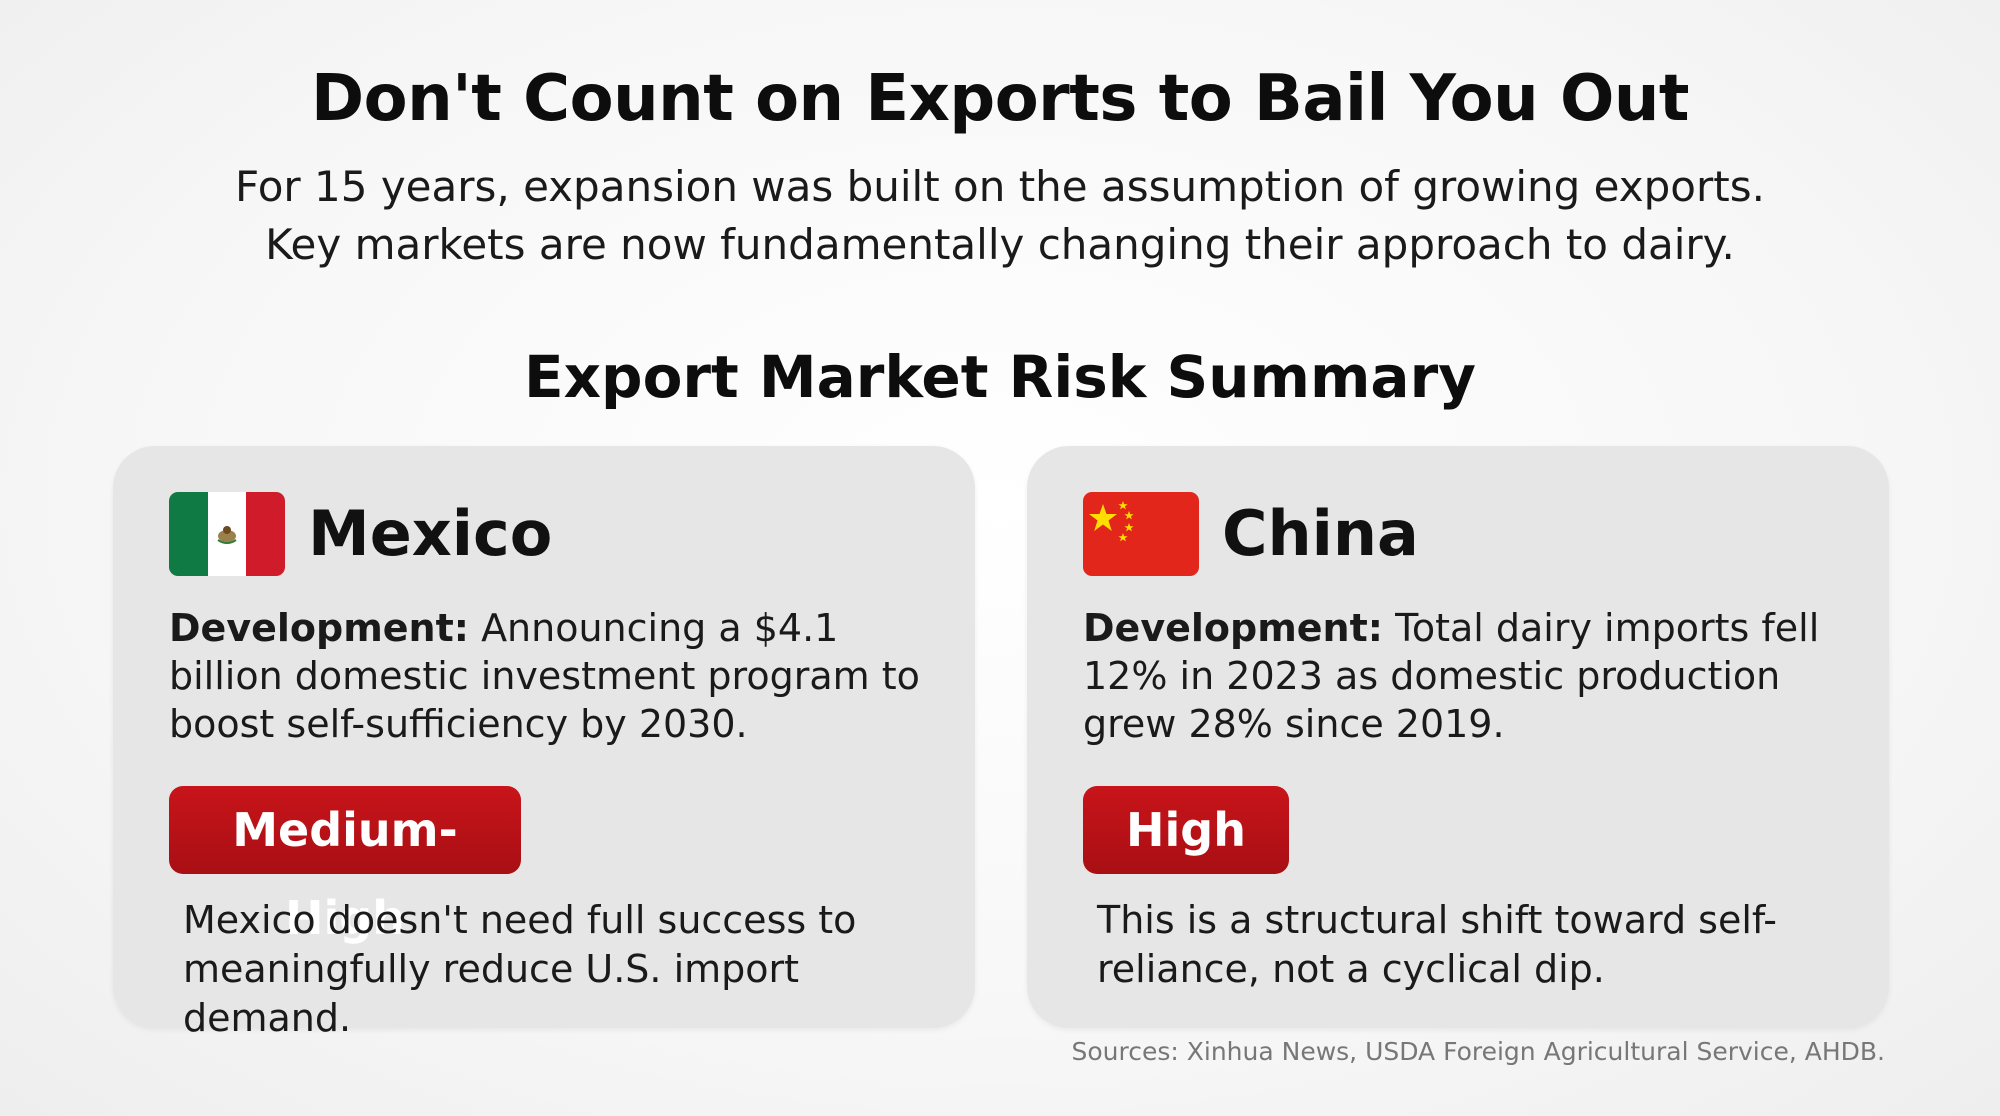  I want to click on country-name: China, so click(1320, 533).